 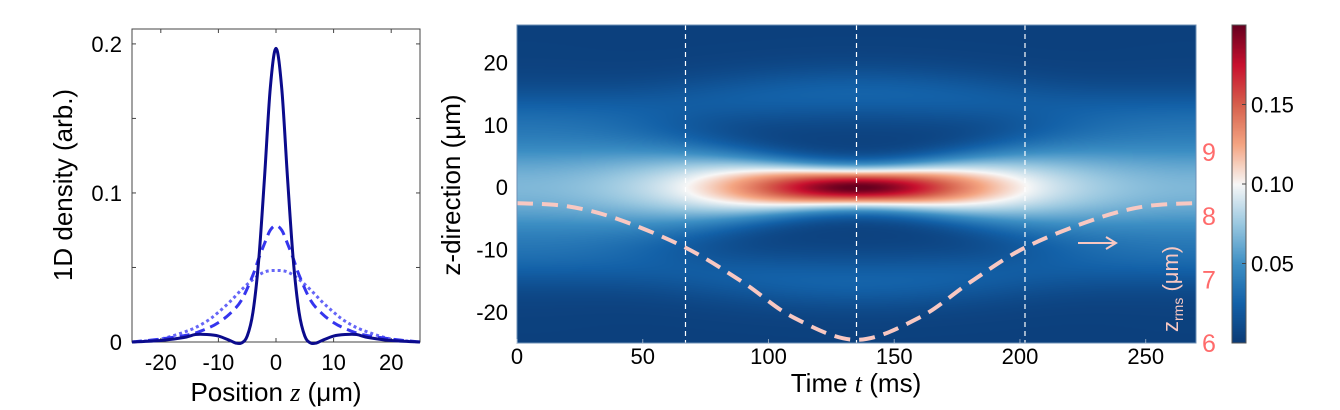 I want to click on right-ytick-label: 20, so click(x=496, y=62).